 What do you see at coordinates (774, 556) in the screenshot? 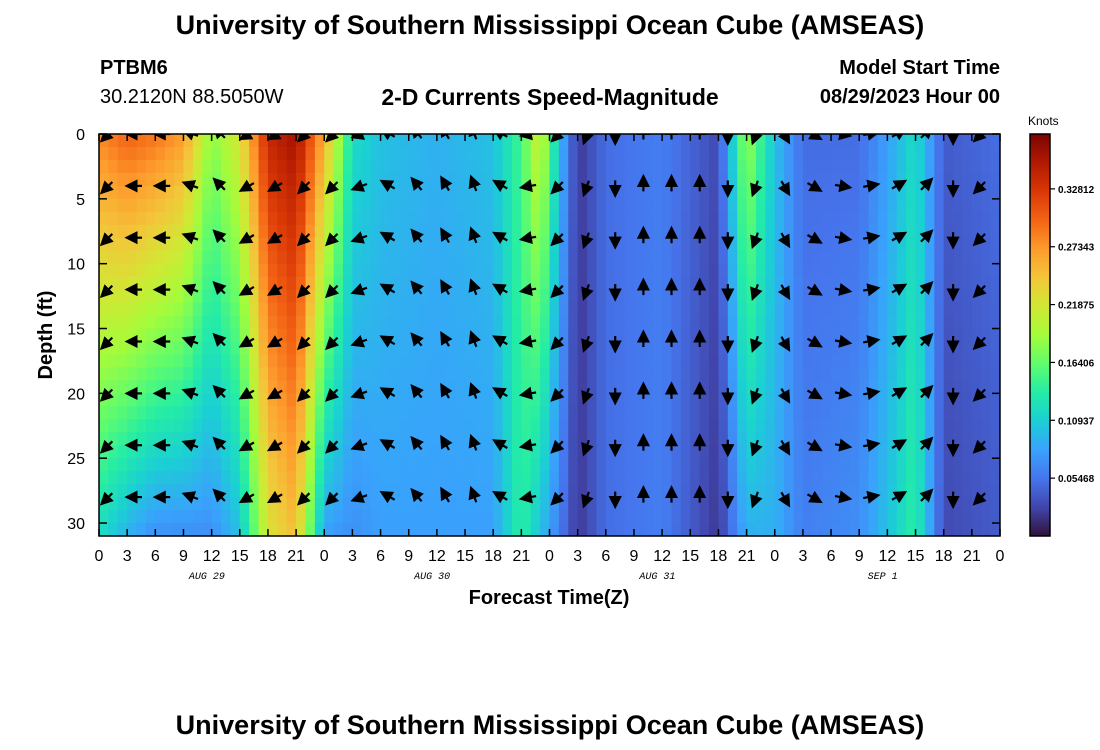
I see `x-tick-label: 0` at bounding box center [774, 556].